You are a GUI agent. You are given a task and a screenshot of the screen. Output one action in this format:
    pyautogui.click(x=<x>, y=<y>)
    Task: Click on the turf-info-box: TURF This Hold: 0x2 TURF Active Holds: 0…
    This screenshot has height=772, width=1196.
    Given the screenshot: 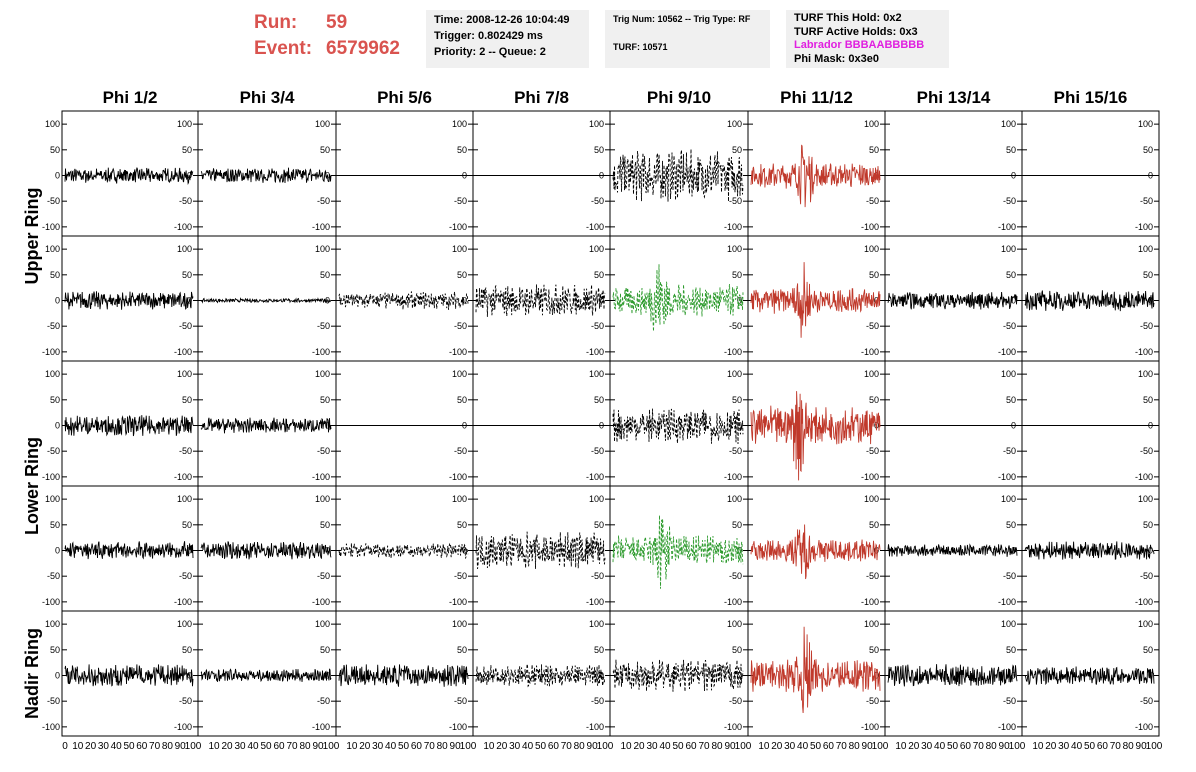 What is the action you would take?
    pyautogui.click(x=867, y=39)
    